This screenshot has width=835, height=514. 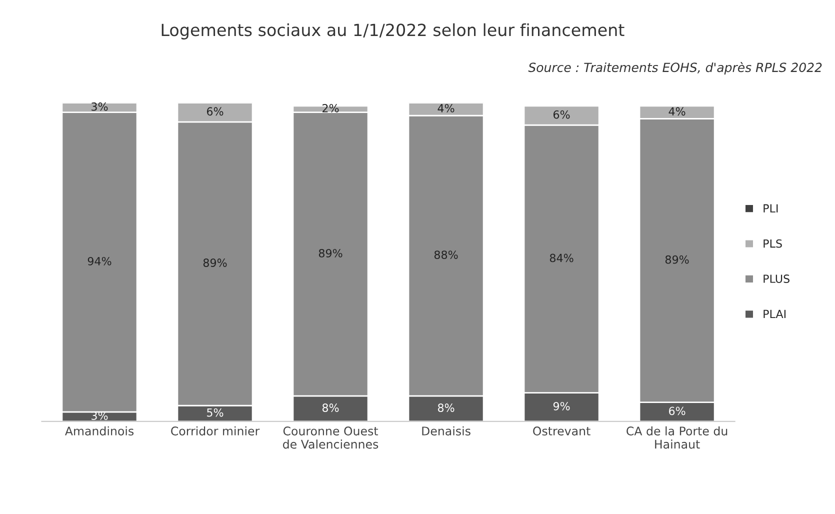 I want to click on x-tick-label: Denaisis, so click(x=446, y=431).